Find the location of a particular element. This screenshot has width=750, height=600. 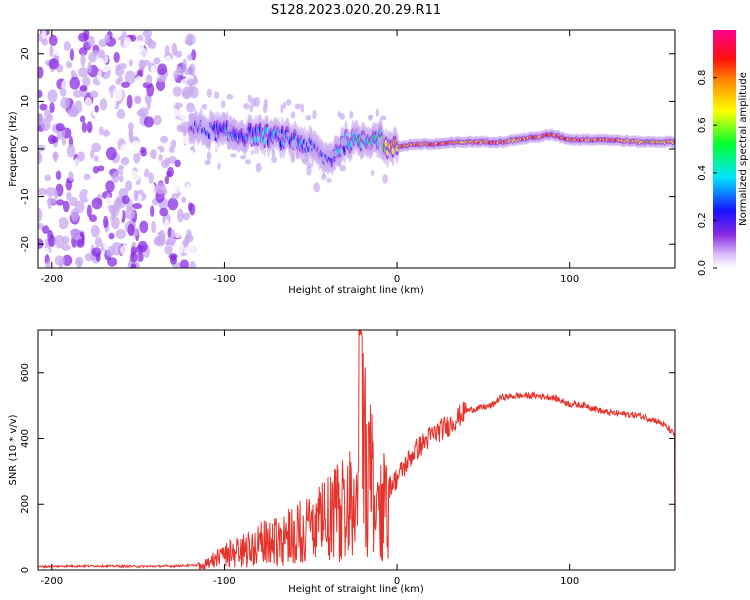

spectrogram-y-label: Frequency (Hz) is located at coordinates (13, 149).